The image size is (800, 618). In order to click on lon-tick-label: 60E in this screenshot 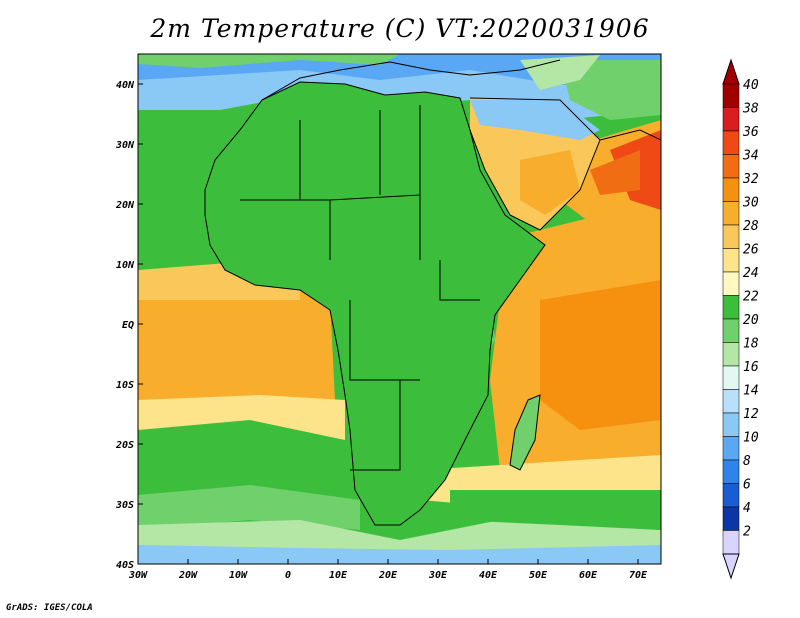, I will do `click(588, 575)`.